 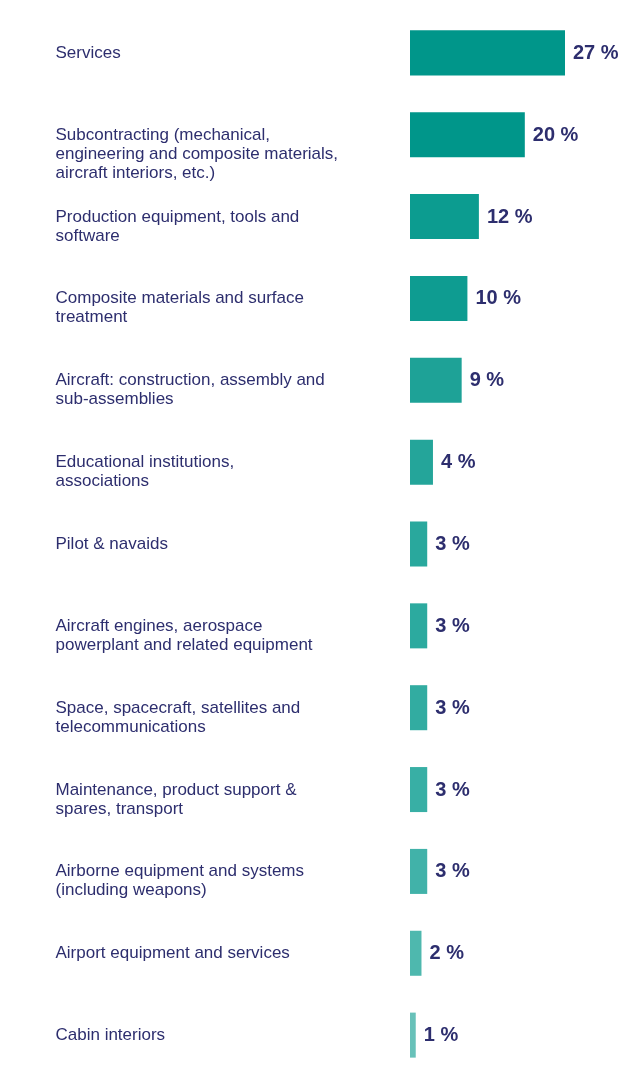 I want to click on y-tick-label: Composite materials and surface treatment, so click(x=180, y=307).